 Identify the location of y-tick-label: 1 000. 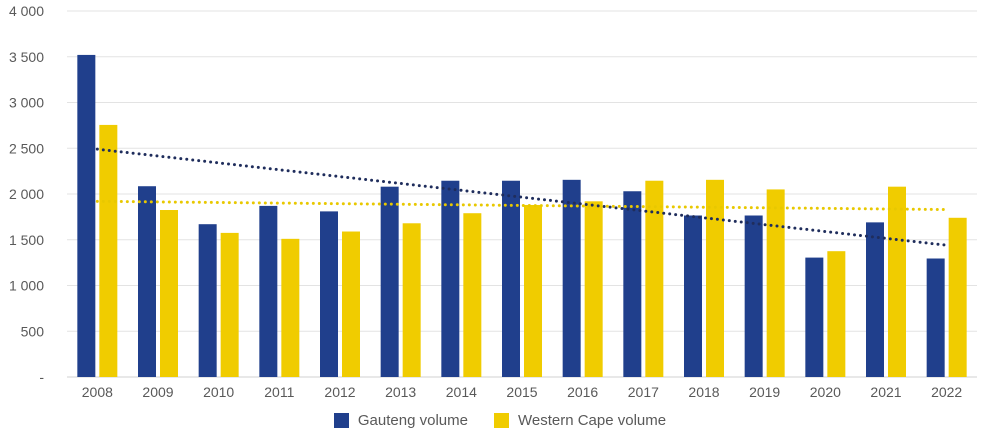
(26, 286).